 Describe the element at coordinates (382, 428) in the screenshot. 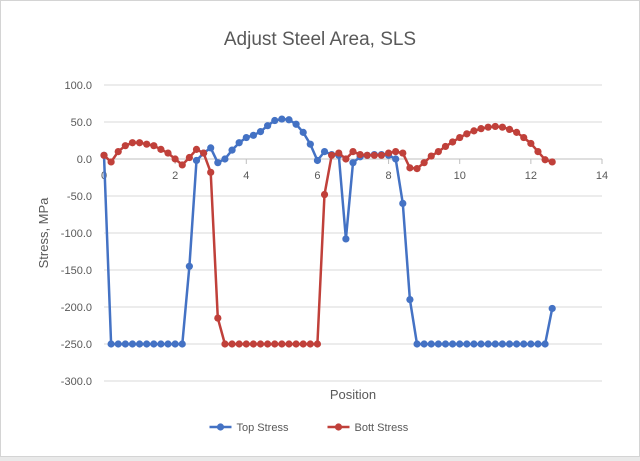

I see `legend-bott-stress-label: Bott Stress` at that location.